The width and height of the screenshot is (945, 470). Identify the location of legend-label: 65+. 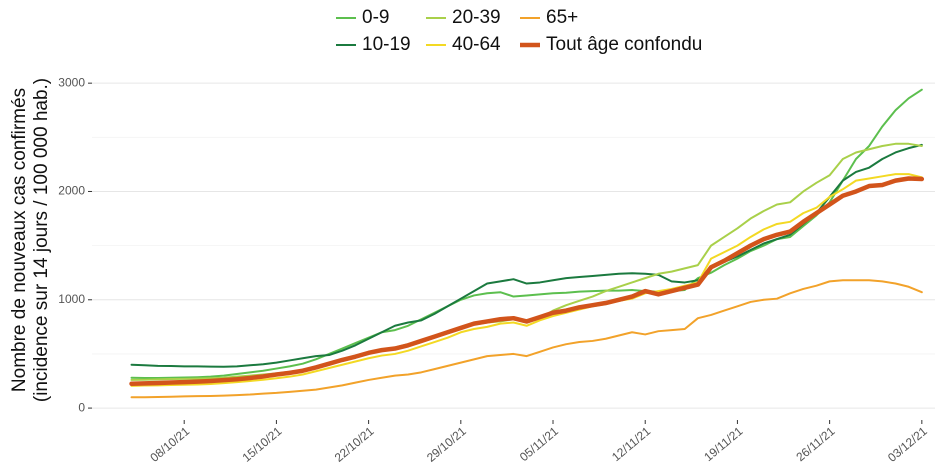
(562, 17).